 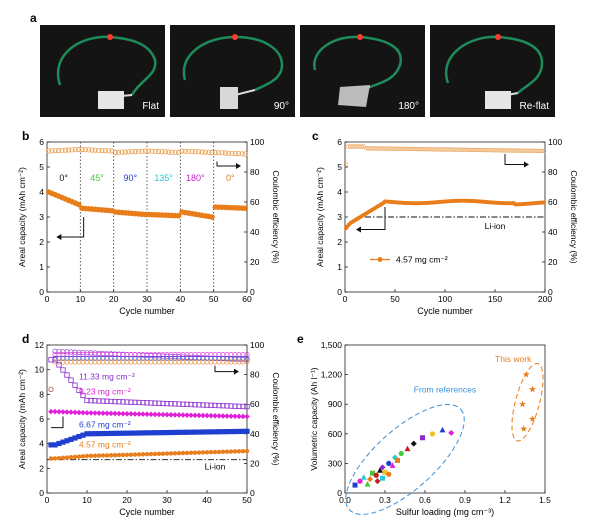 What do you see at coordinates (422, 260) in the screenshot?
I see `legend-label: 4.57 mg cm⁻²` at bounding box center [422, 260].